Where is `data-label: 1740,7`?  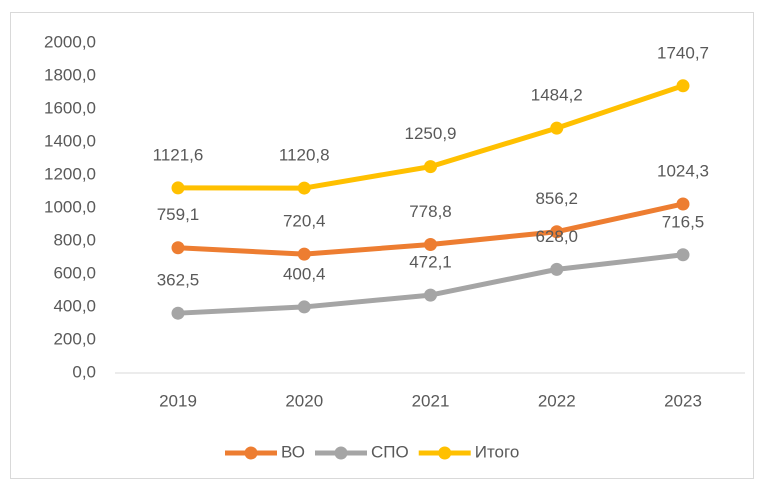
data-label: 1740,7 is located at coordinates (683, 52).